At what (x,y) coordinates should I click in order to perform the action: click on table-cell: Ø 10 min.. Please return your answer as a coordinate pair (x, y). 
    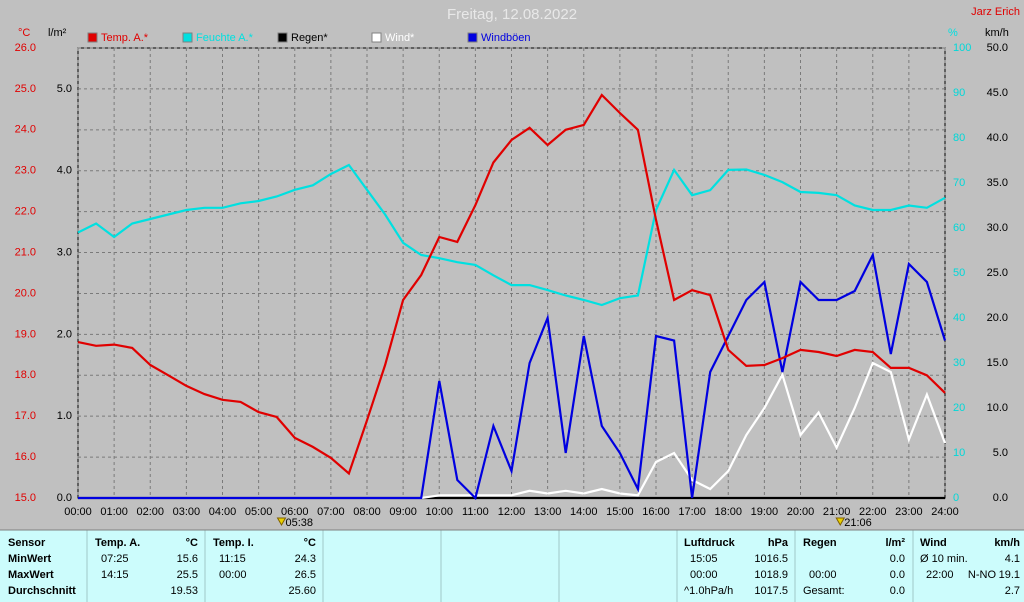
    Looking at the image, I should click on (944, 559).